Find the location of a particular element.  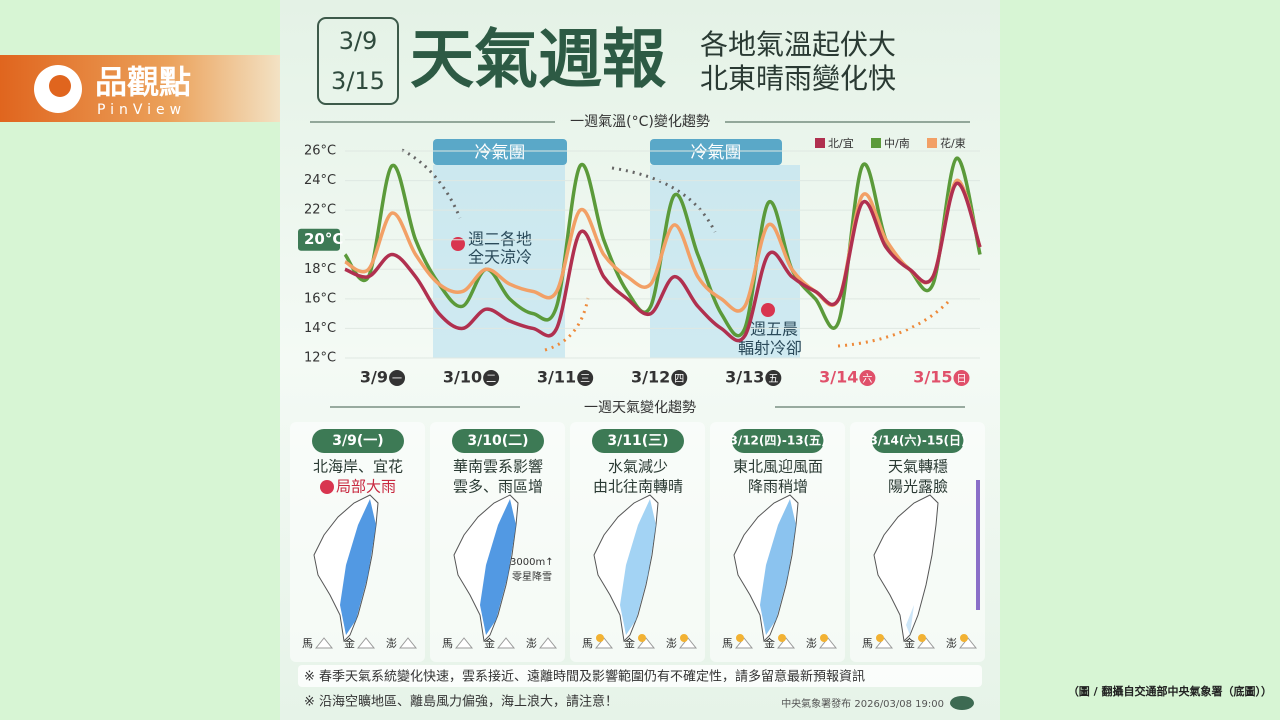

x-tick-label: 3/15 is located at coordinates (932, 377).